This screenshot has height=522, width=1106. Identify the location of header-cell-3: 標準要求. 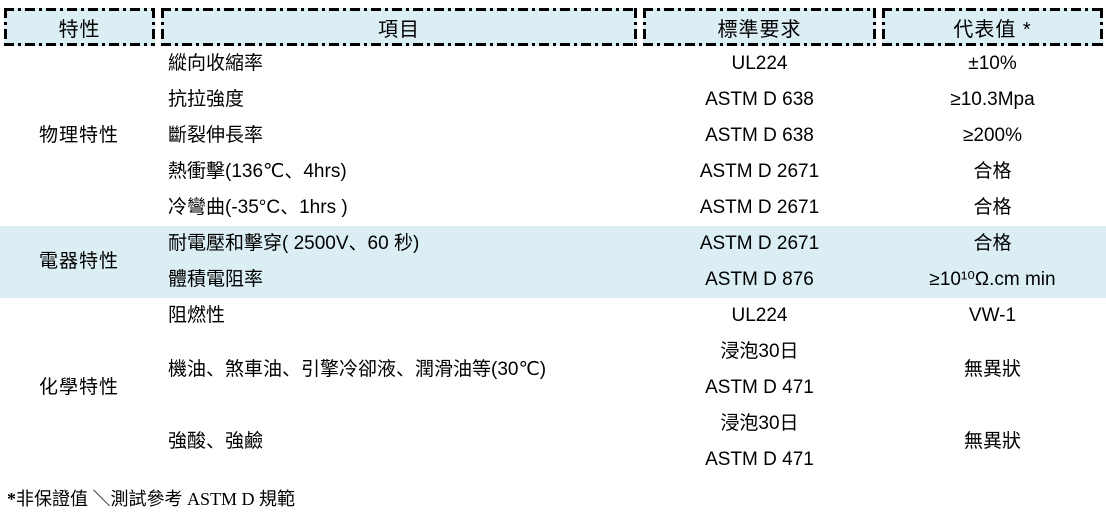
(759, 27).